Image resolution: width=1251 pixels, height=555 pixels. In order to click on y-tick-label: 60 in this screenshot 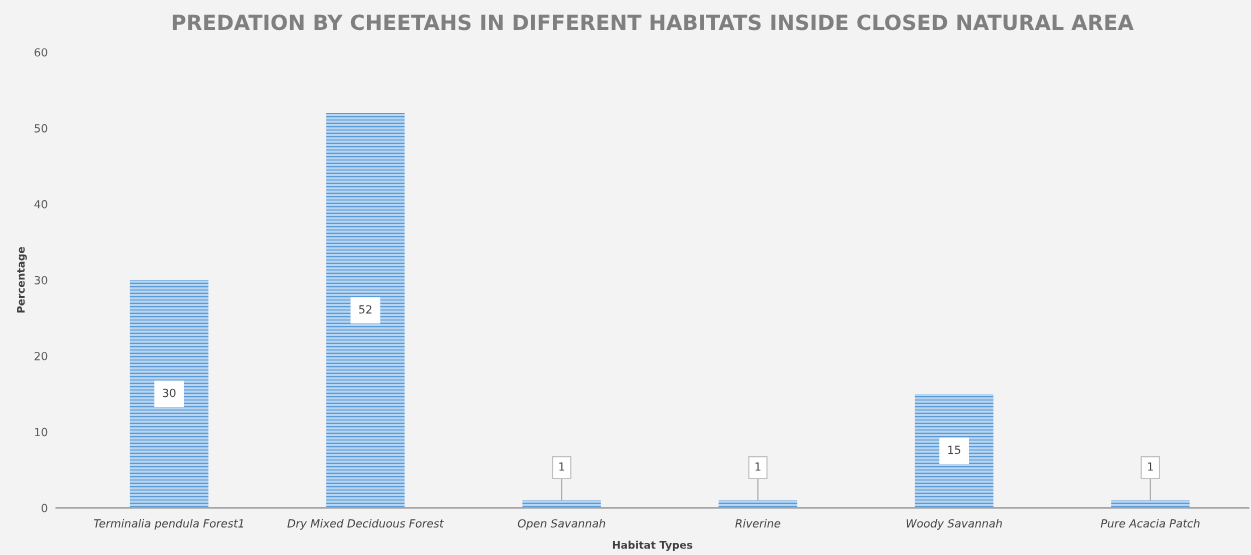, I will do `click(41, 52)`.